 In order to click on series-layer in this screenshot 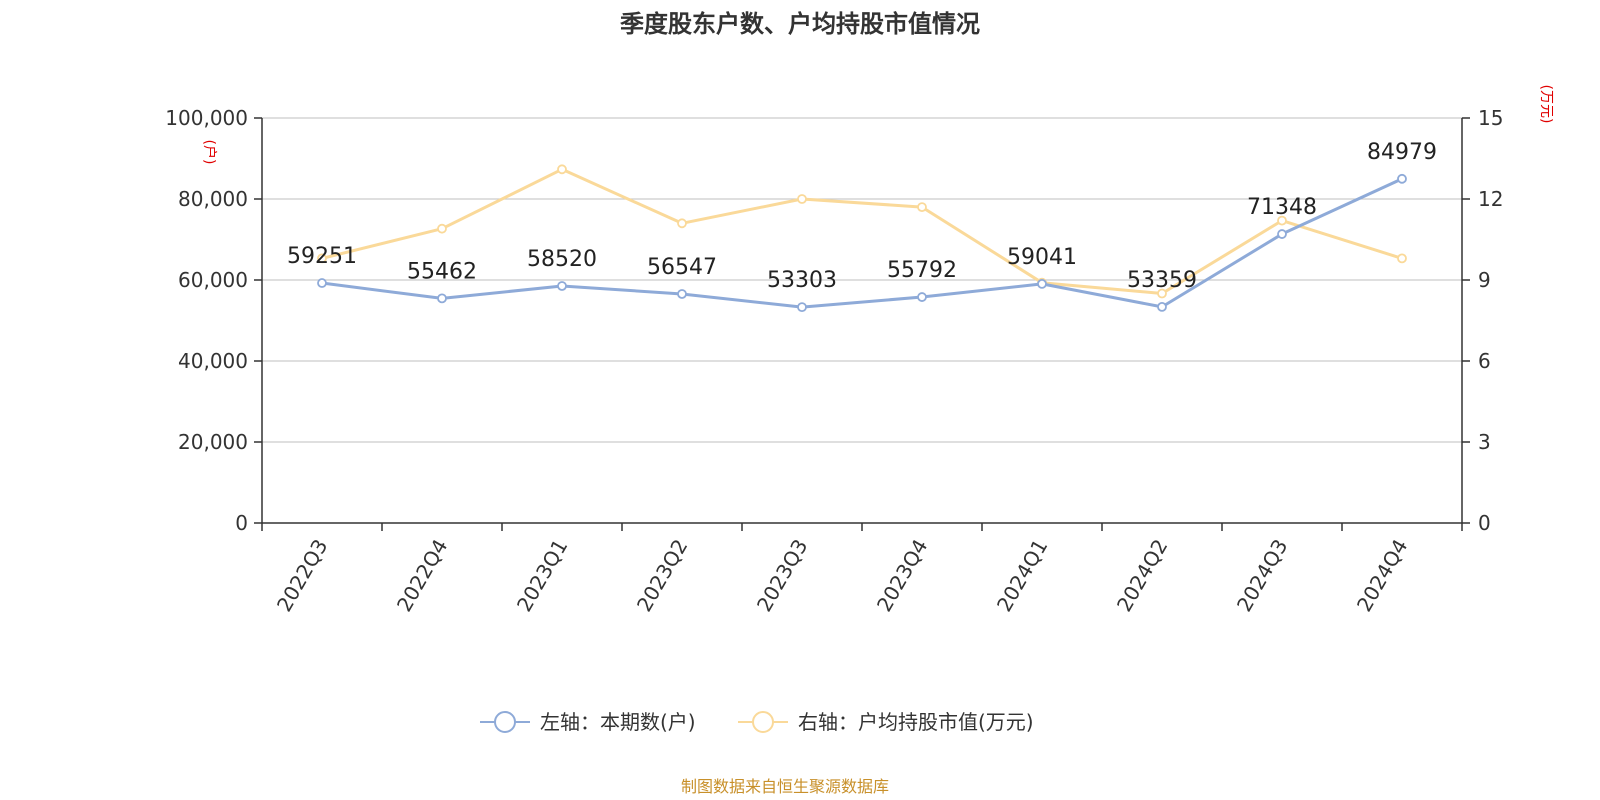, I will do `click(862, 238)`.